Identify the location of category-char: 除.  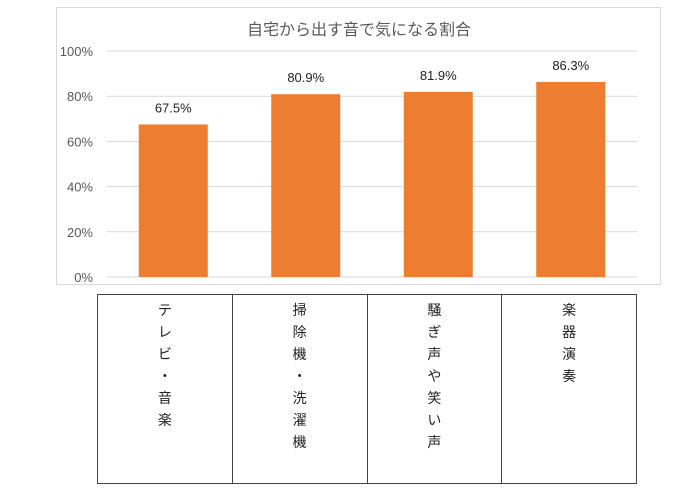
(299, 332).